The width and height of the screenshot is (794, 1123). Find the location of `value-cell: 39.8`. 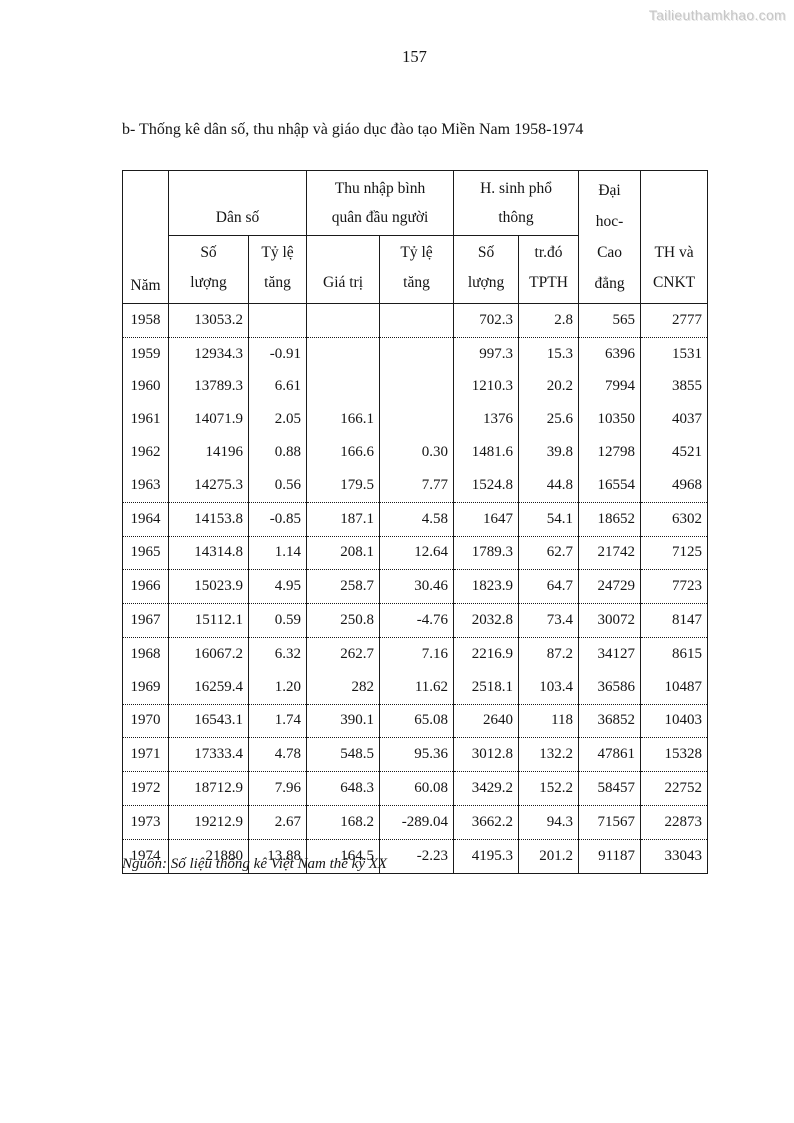

value-cell: 39.8 is located at coordinates (549, 452).